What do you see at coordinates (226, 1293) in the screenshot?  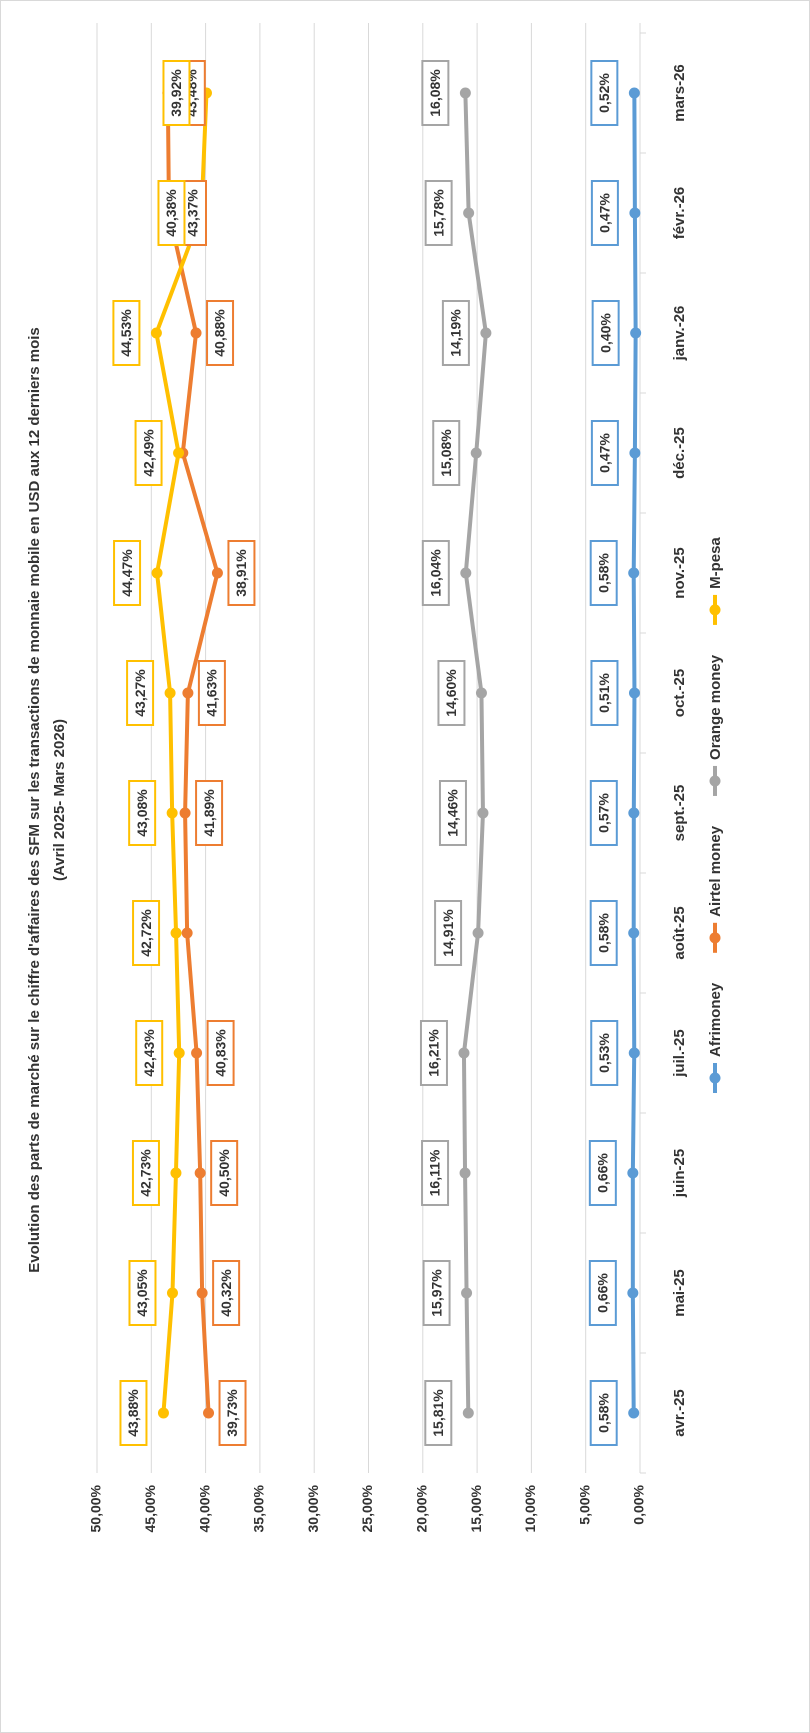 I see `data-label: 40,32%` at bounding box center [226, 1293].